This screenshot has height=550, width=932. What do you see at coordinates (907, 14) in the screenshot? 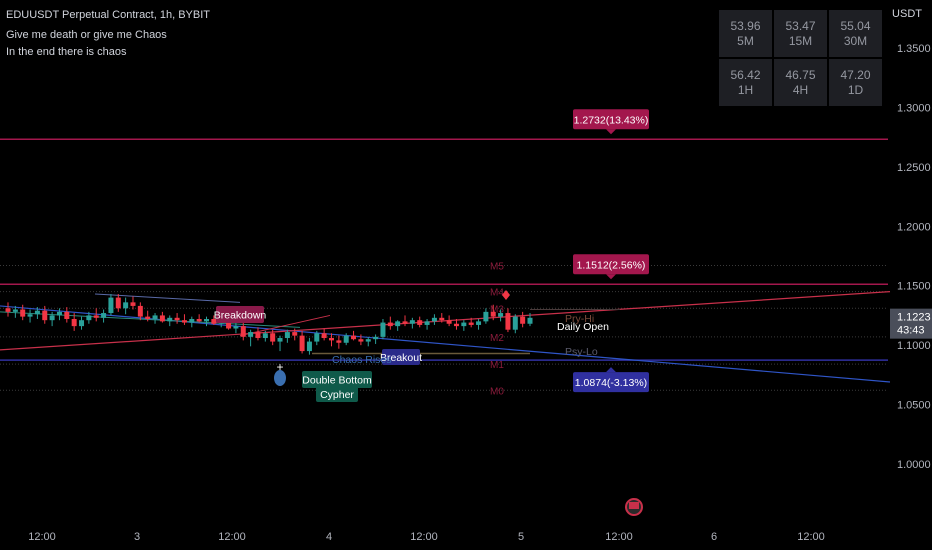
I see `currency-label: USDT` at bounding box center [907, 14].